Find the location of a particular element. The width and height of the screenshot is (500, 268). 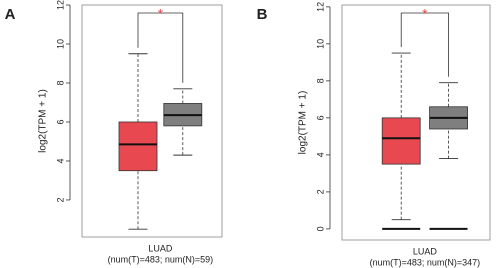

y-tick-label: 0 is located at coordinates (320, 228).